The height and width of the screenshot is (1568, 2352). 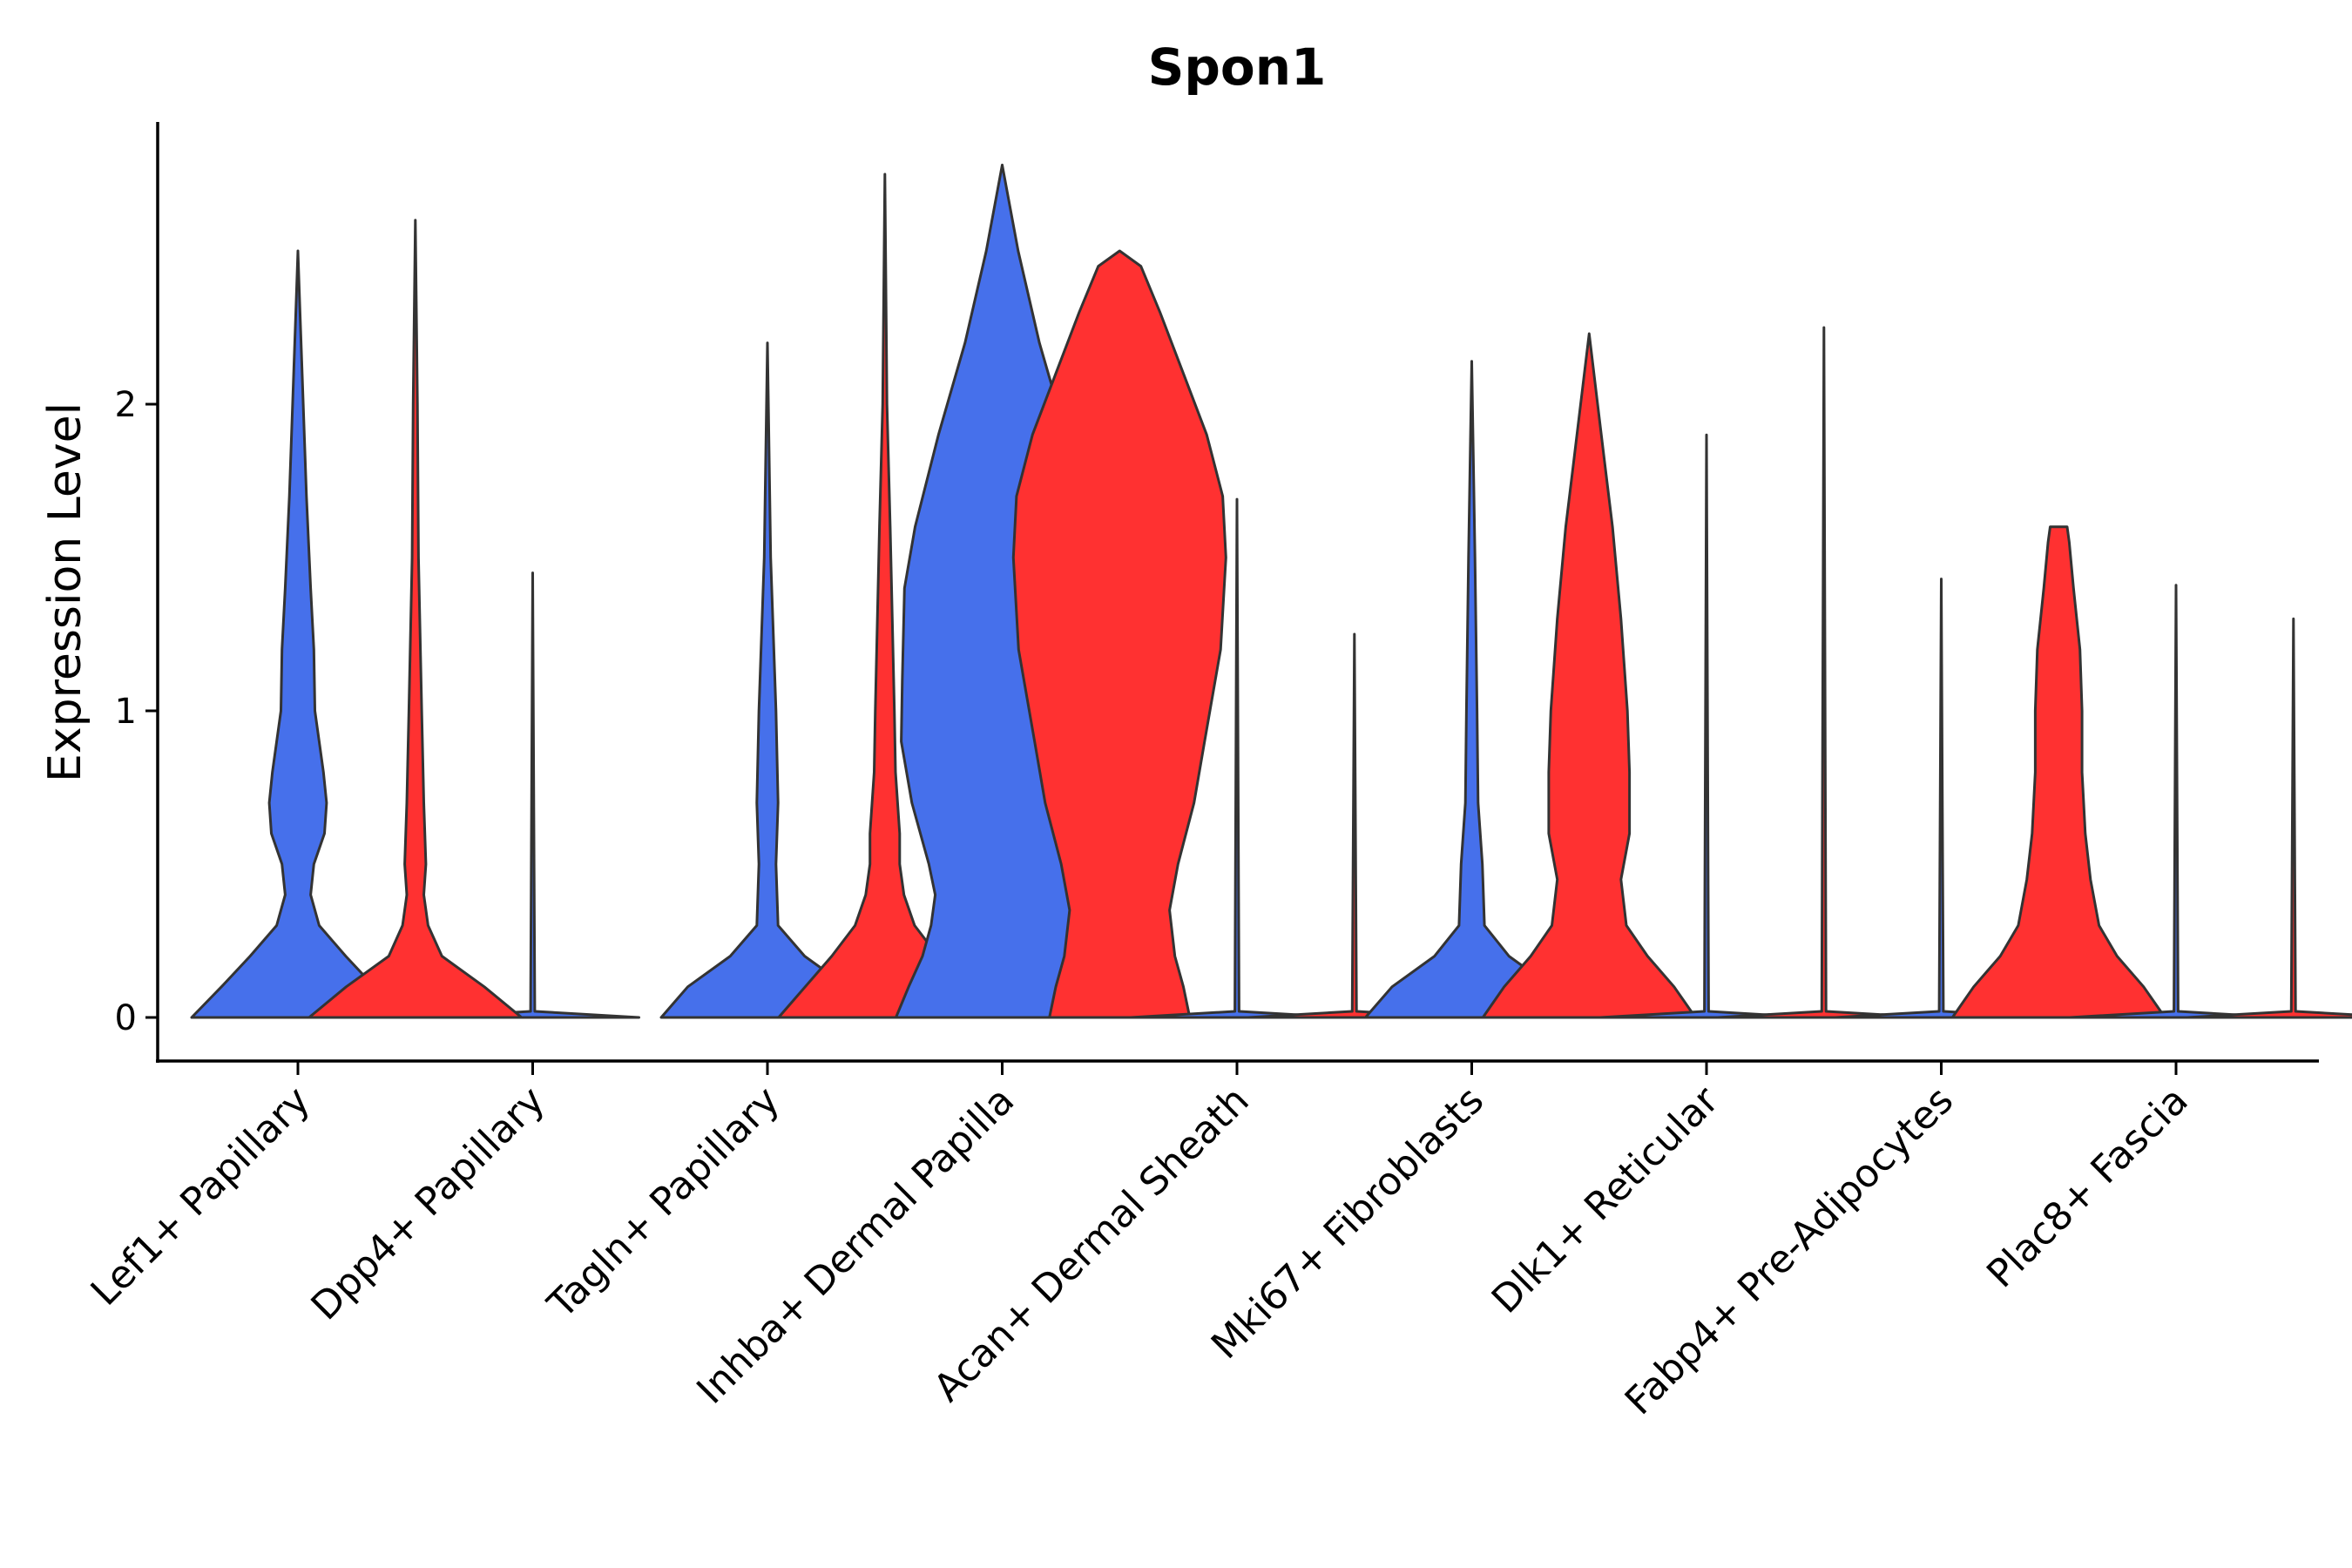 I want to click on x-category-label: Plac8+ Fascia, so click(x=2087, y=1187).